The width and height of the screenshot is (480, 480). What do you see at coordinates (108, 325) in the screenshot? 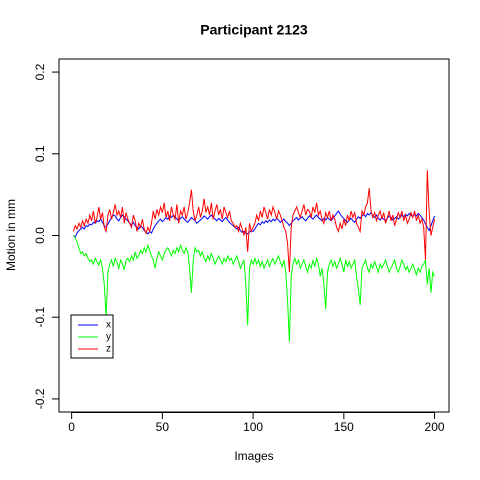
I see `legend-label: x` at bounding box center [108, 325].